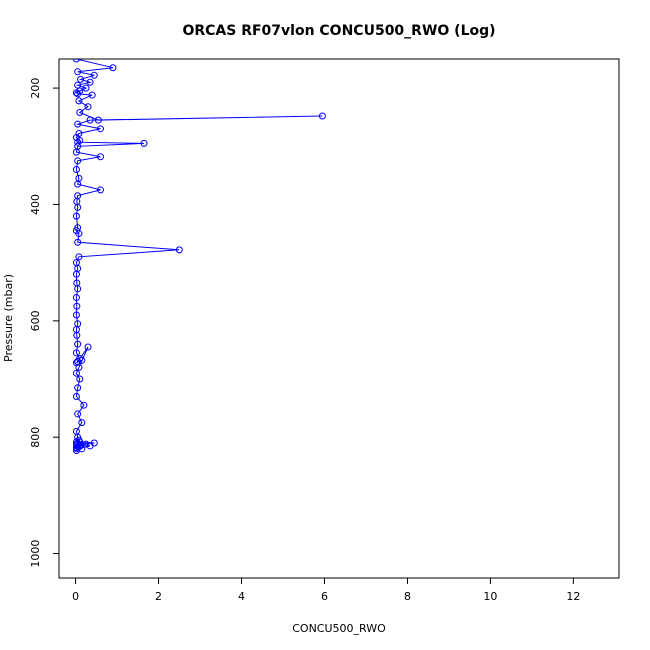  What do you see at coordinates (75, 596) in the screenshot?
I see `x-tick-label: 0` at bounding box center [75, 596].